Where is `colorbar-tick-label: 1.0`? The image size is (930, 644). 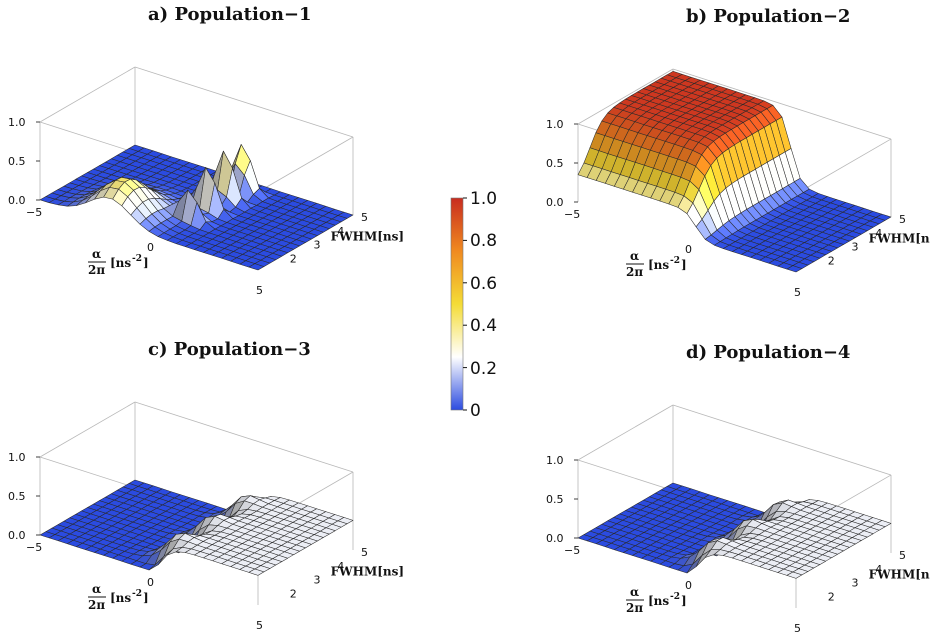
colorbar-tick-label: 1.0 is located at coordinates (483, 199).